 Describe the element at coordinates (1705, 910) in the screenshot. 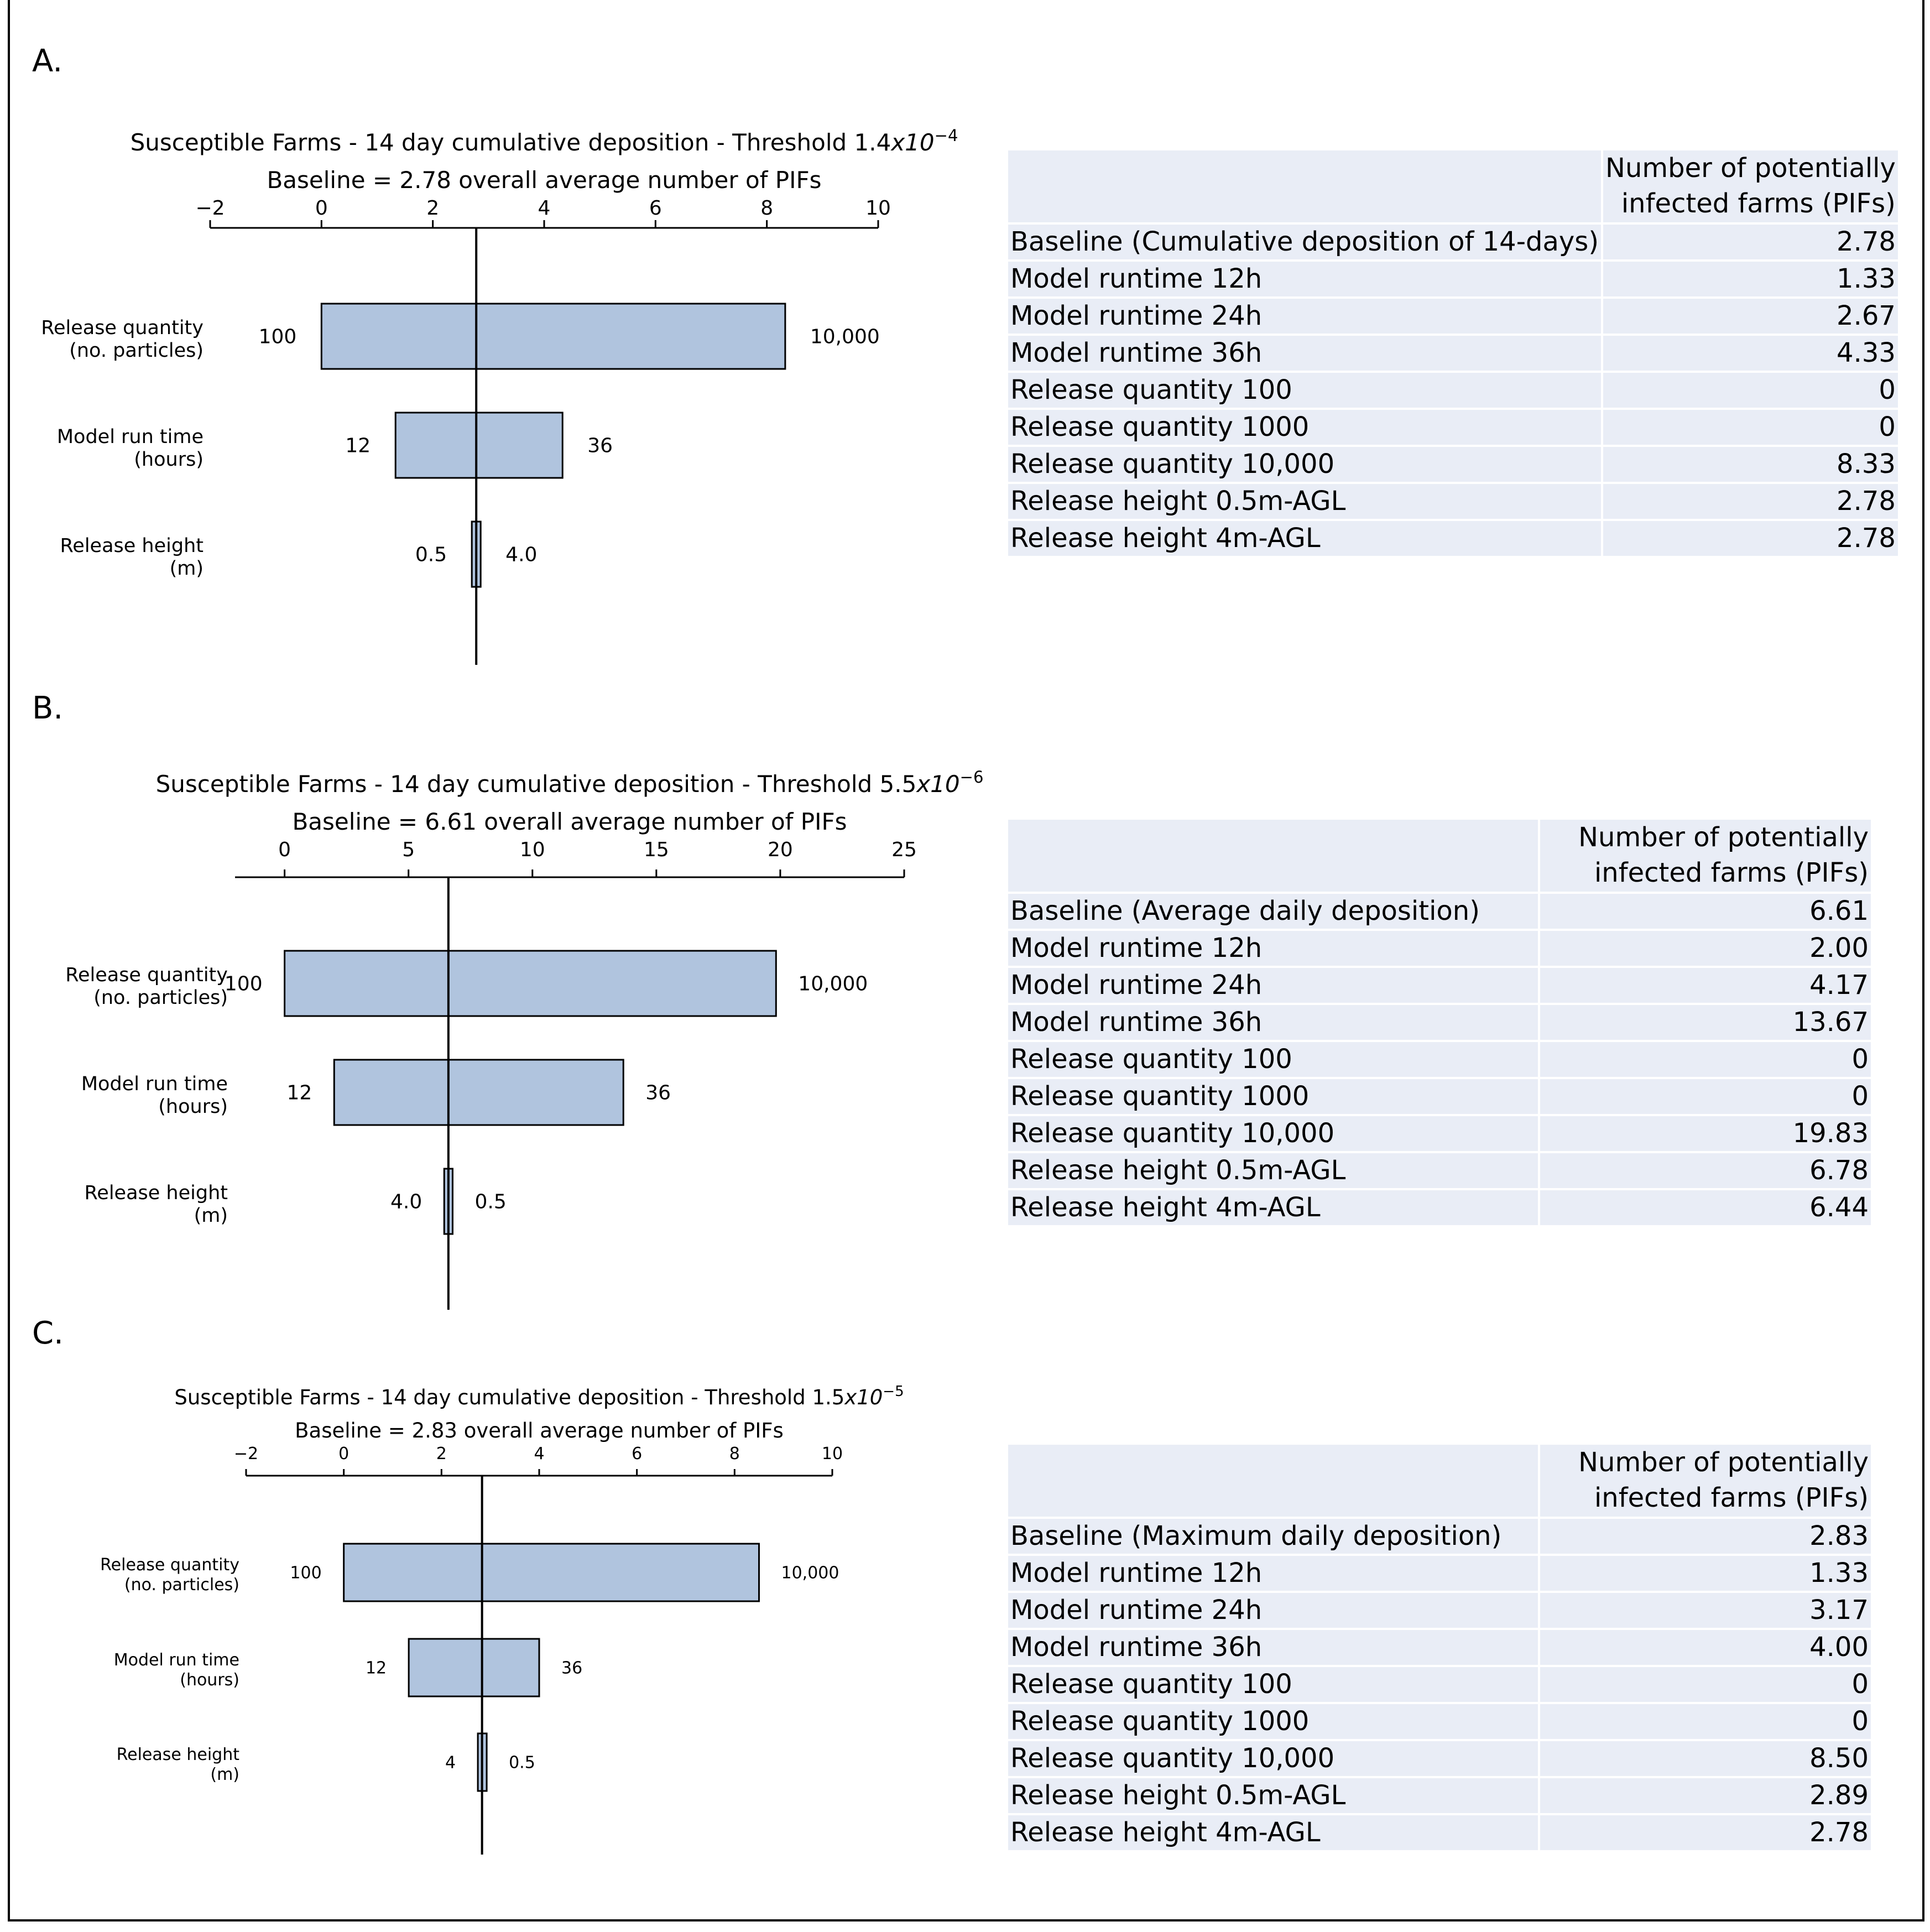

I see `row-value: 6.61` at that location.